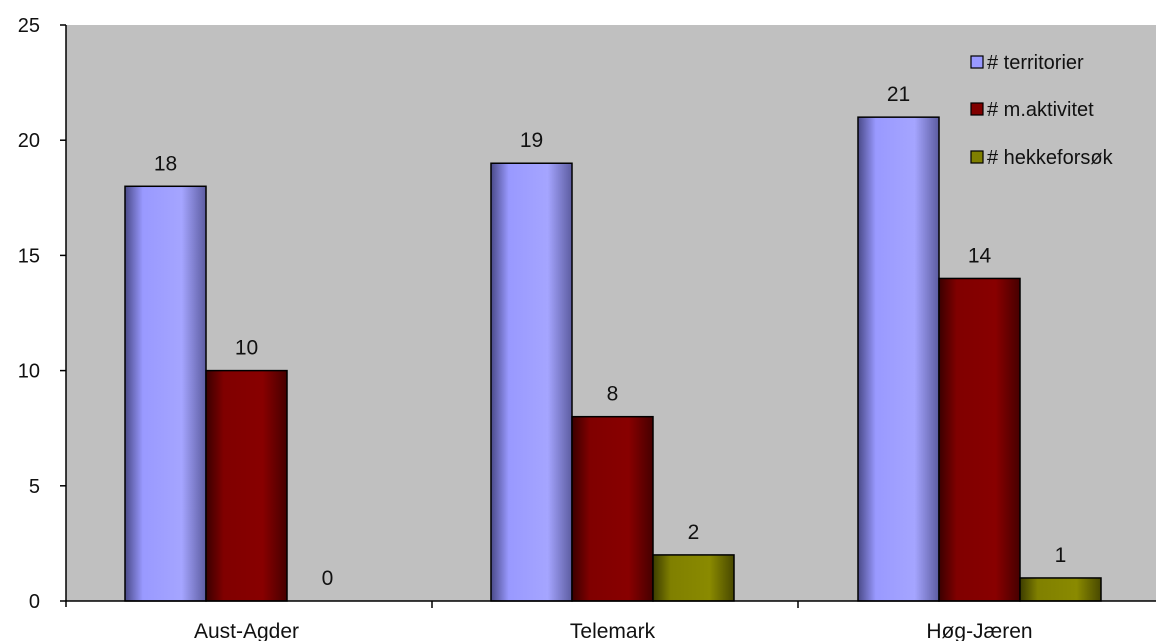 This screenshot has width=1156, height=641. What do you see at coordinates (34, 602) in the screenshot?
I see `y-tick-label: 0` at bounding box center [34, 602].